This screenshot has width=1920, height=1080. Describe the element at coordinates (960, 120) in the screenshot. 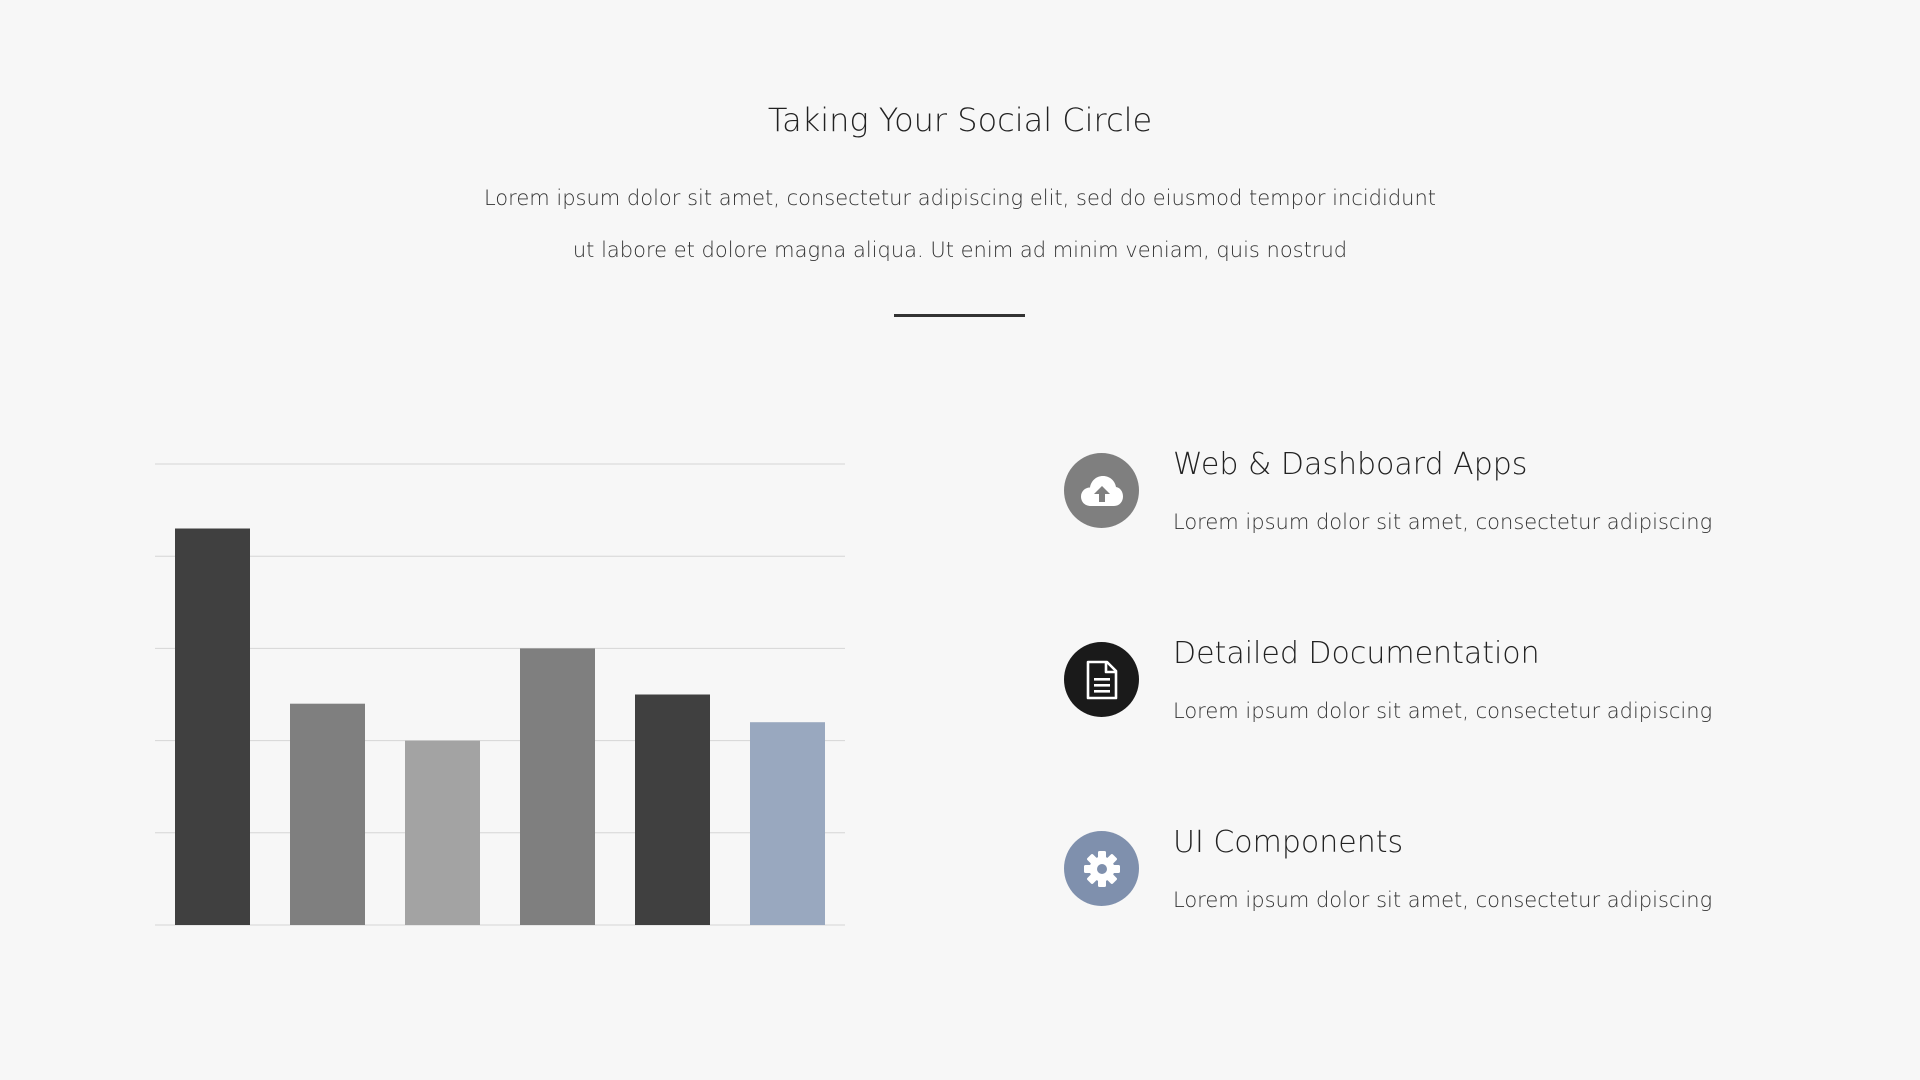

I see `page-title: Taking Your Social Circle` at that location.